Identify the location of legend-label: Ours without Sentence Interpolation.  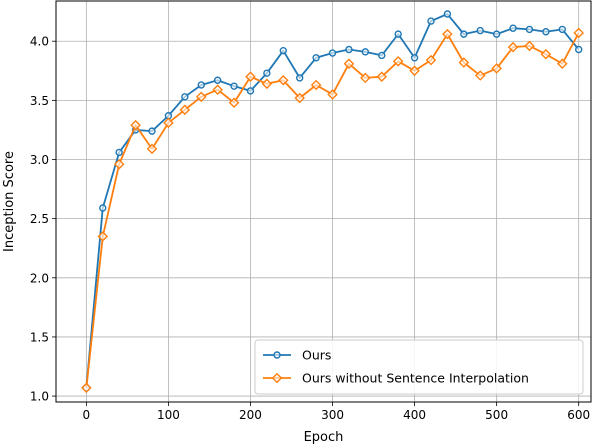
(415, 378).